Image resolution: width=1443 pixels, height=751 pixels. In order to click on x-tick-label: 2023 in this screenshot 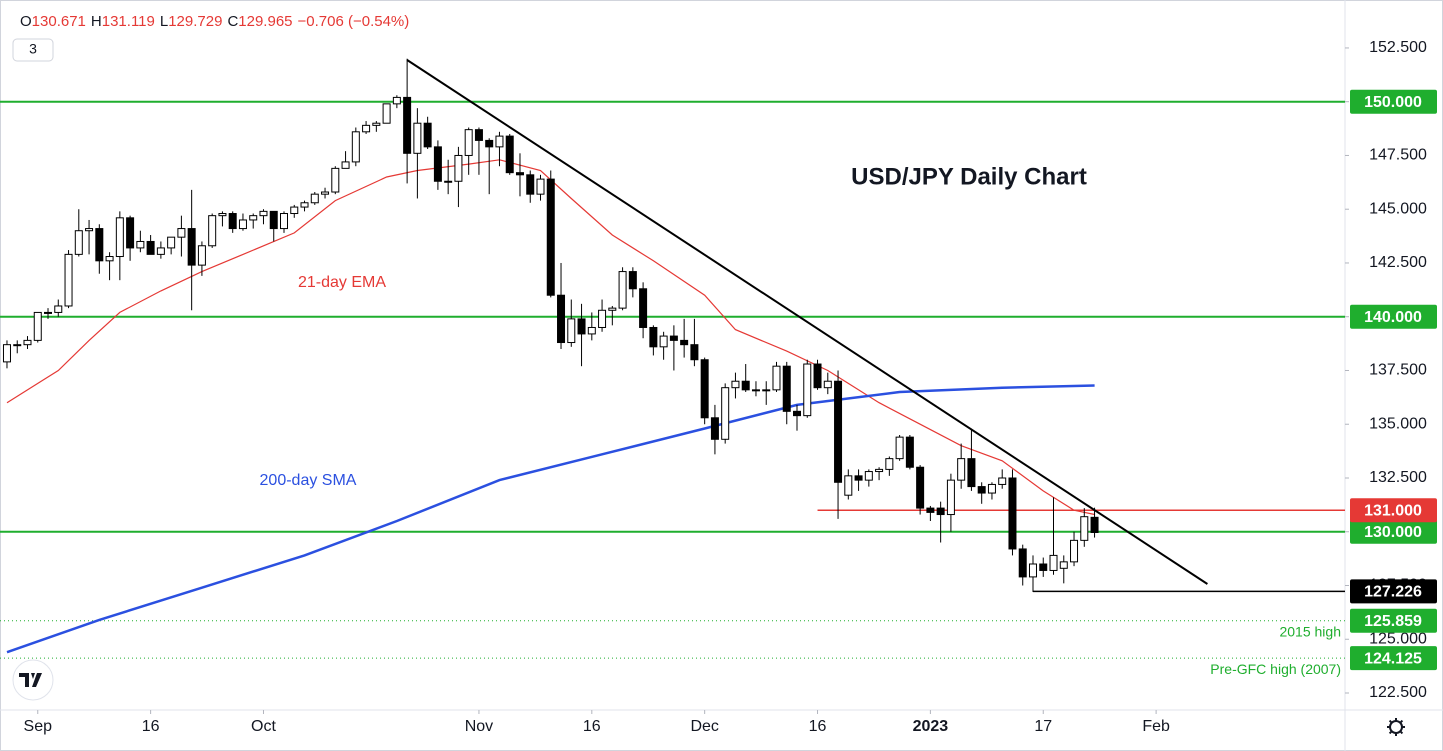, I will do `click(931, 726)`.